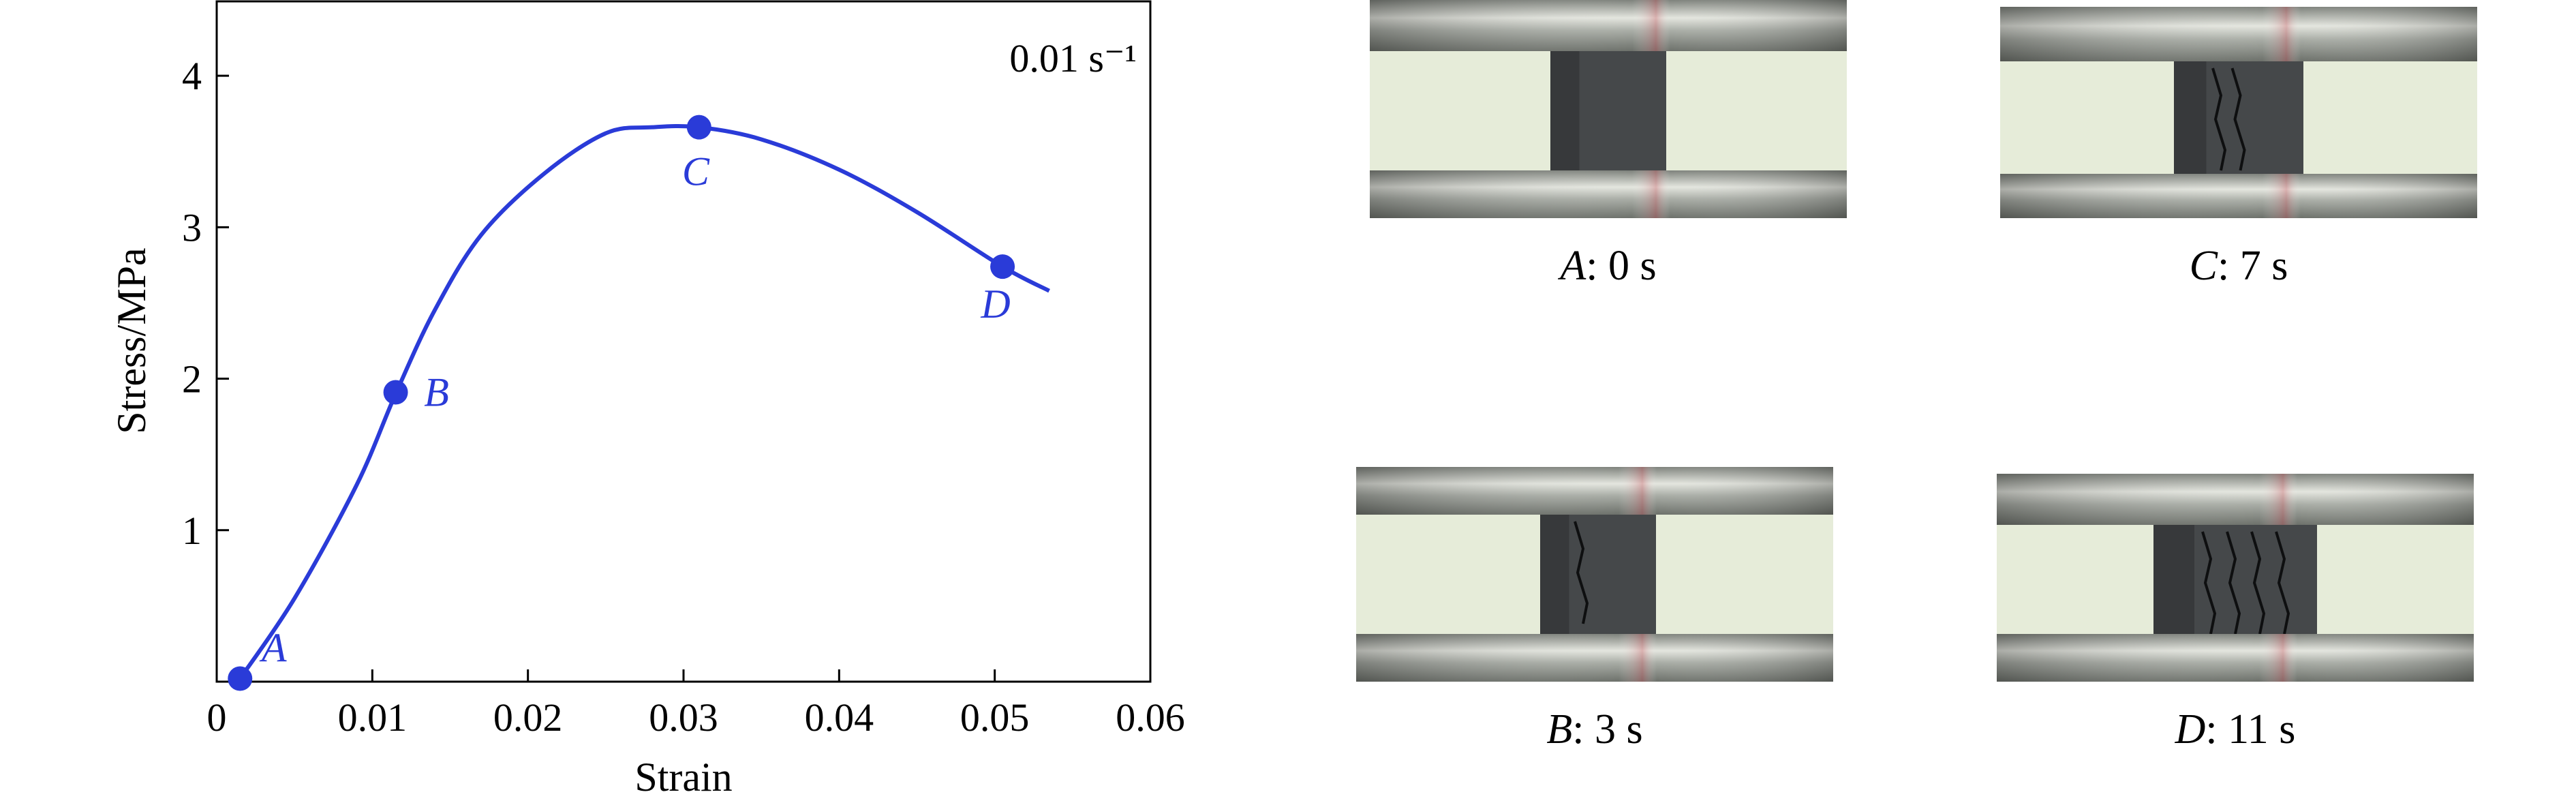 The height and width of the screenshot is (803, 2576). Describe the element at coordinates (436, 393) in the screenshot. I see `marker-label-b: B` at that location.